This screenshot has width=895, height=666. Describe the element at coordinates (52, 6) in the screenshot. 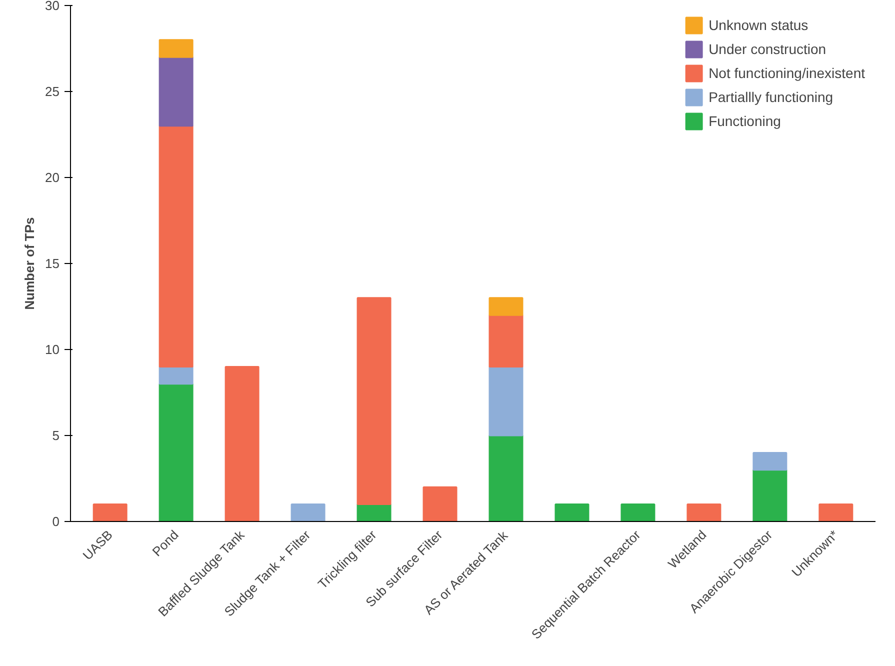

I see `y-tick-label: 30` at that location.